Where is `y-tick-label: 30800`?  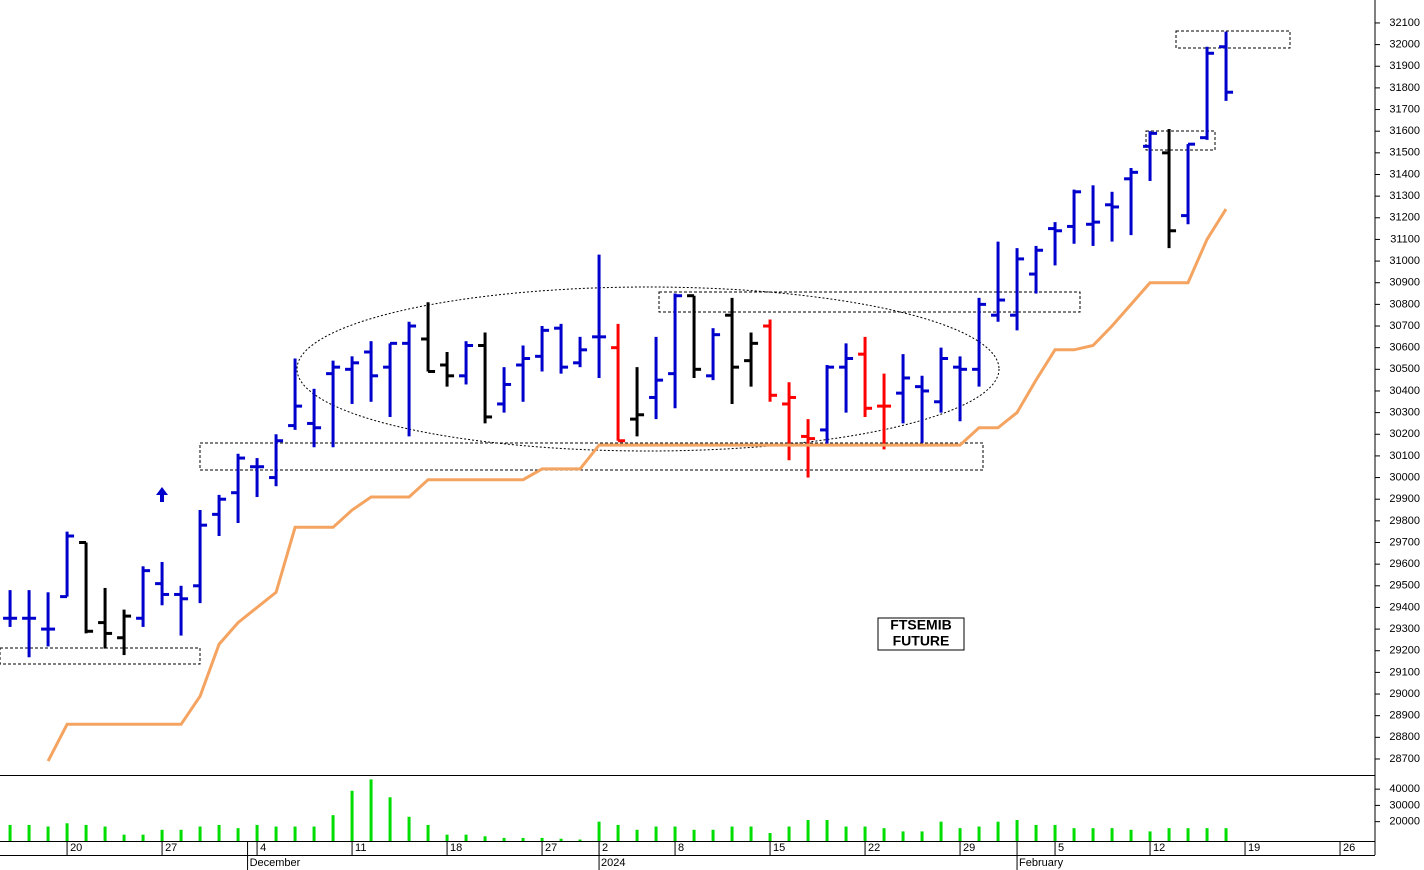 y-tick-label: 30800 is located at coordinates (1404, 304).